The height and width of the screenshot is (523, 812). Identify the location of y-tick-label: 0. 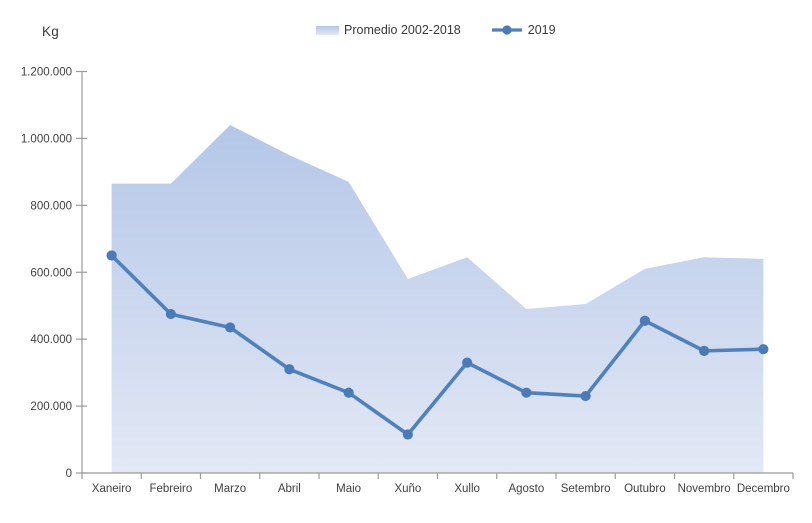
(69, 474).